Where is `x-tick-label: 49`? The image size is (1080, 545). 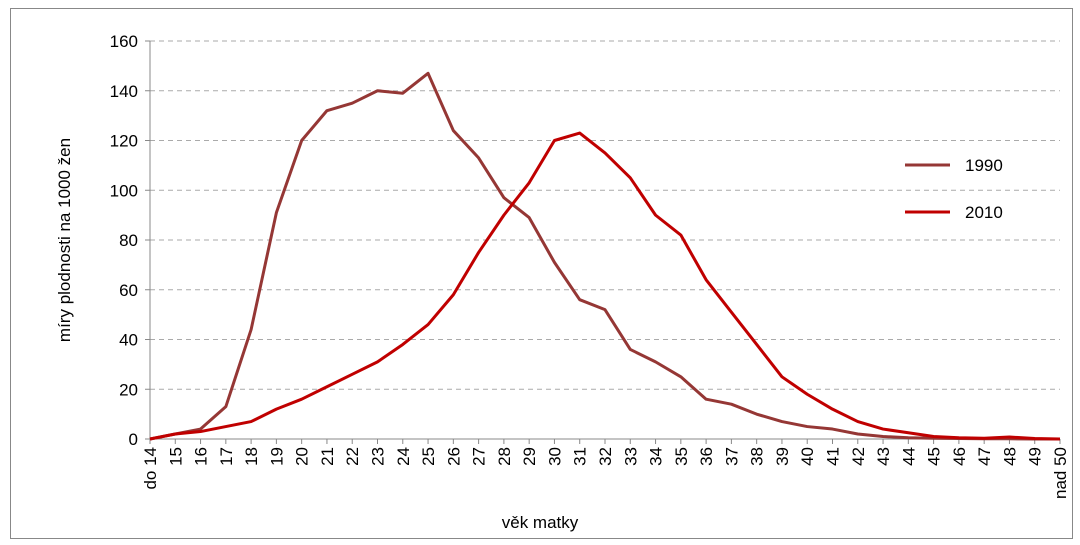
x-tick-label: 49 is located at coordinates (1035, 456).